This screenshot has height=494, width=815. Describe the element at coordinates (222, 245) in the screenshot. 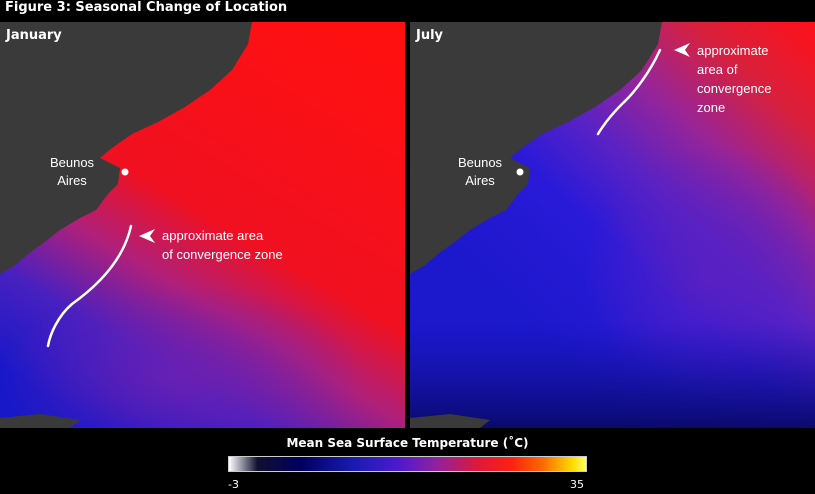

I see `january-annotation: approximate area of convergence zone` at that location.